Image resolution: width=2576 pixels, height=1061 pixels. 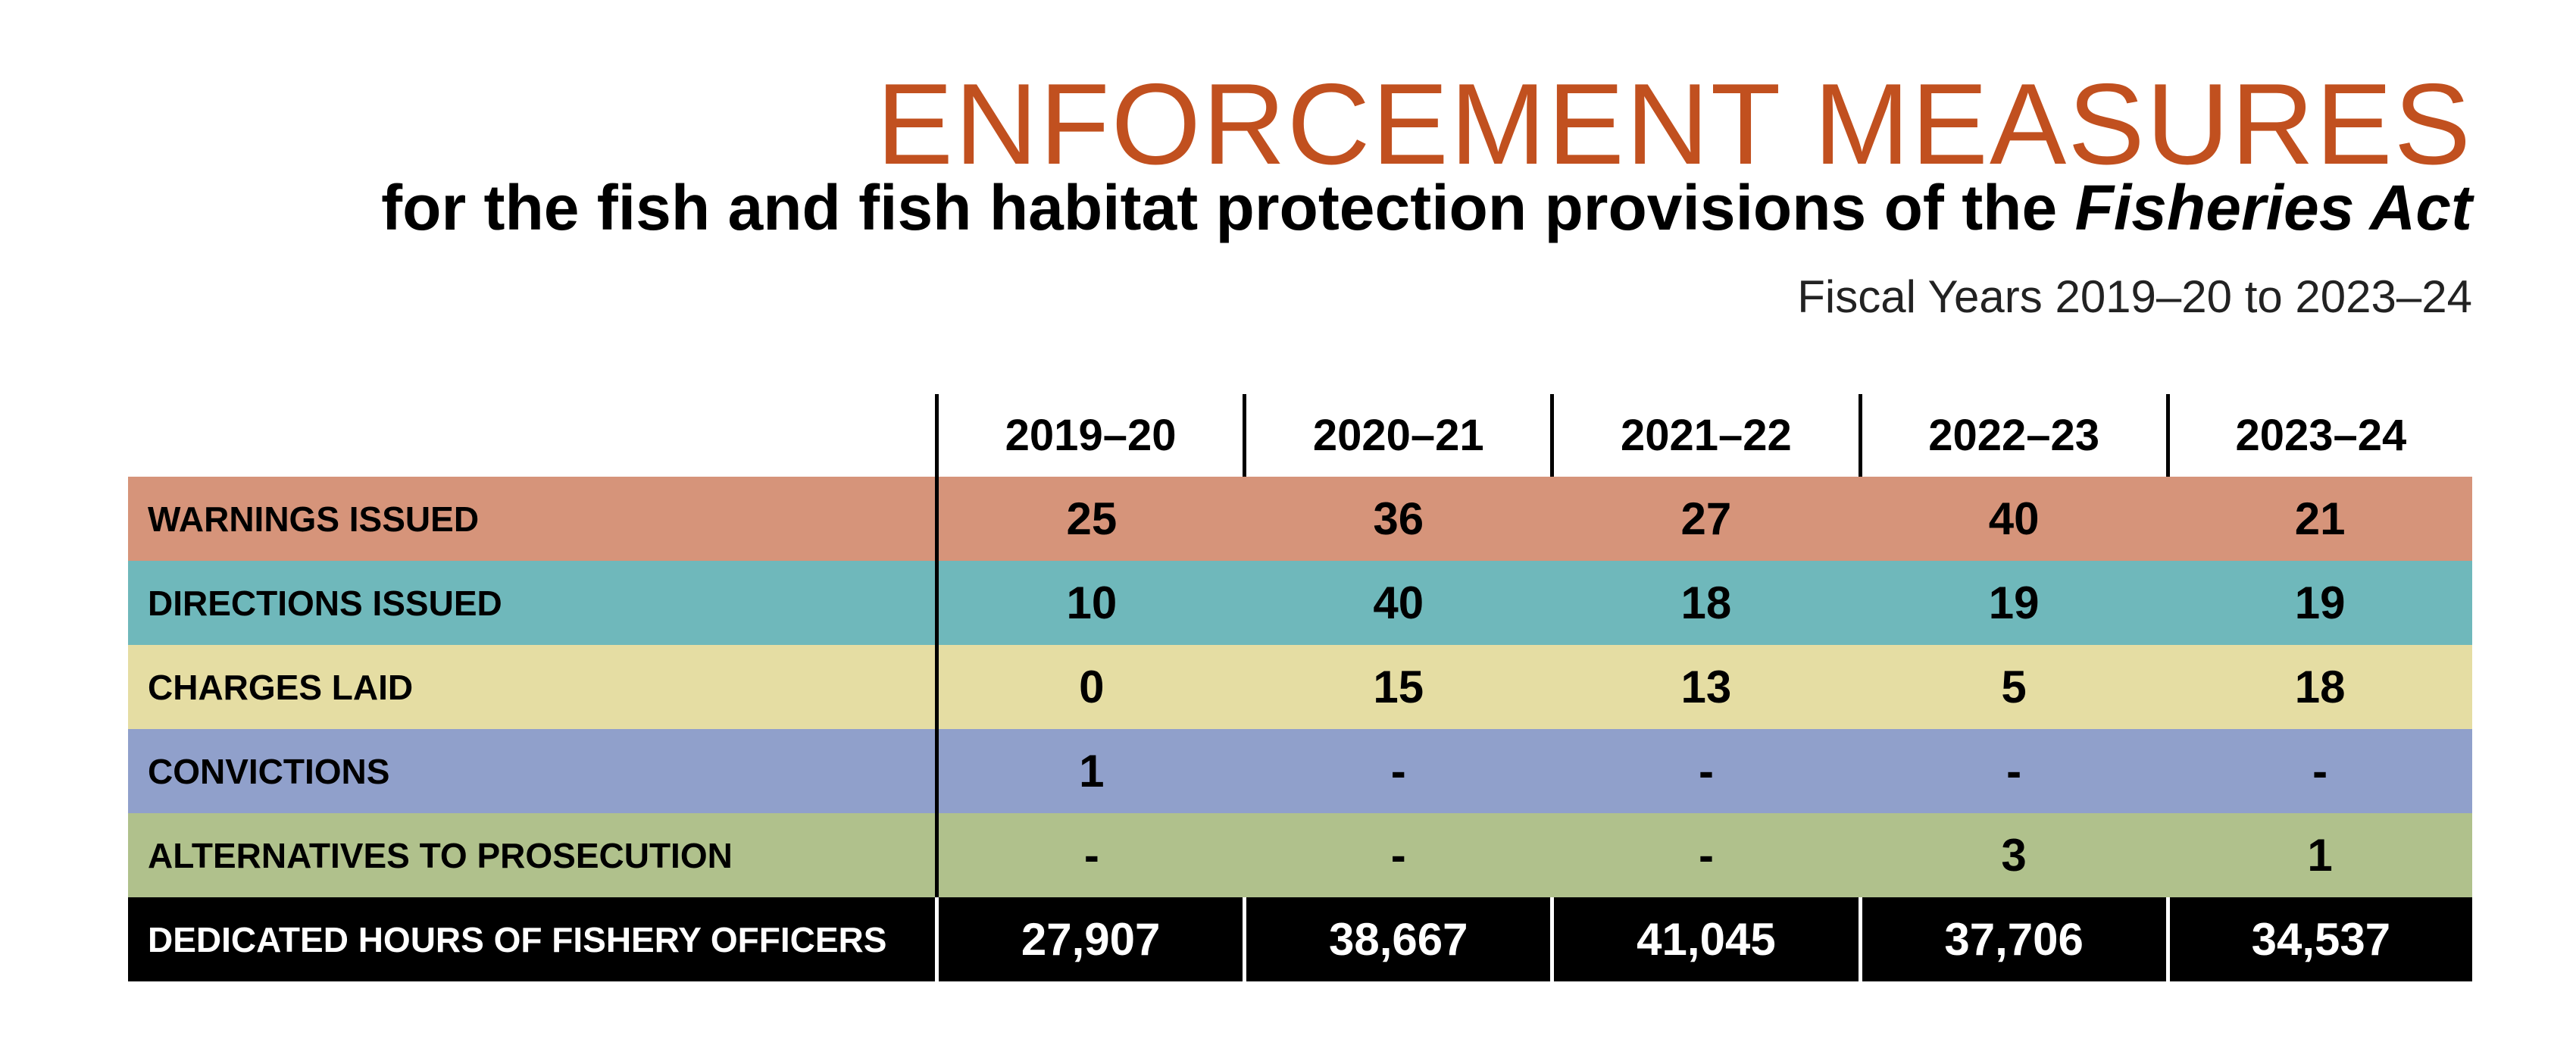 What do you see at coordinates (1397, 435) in the screenshot?
I see `column-header: 2020–21` at bounding box center [1397, 435].